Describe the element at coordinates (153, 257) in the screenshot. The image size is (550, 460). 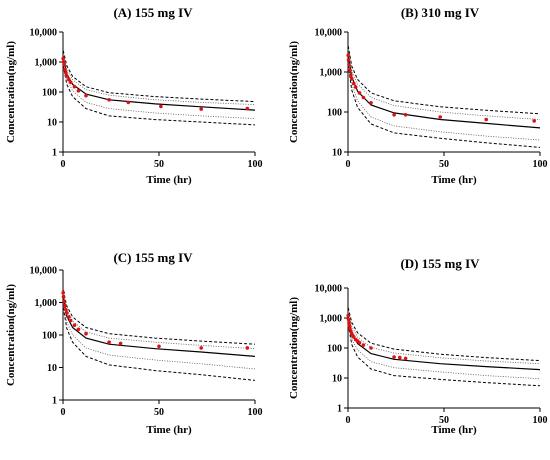
I see `panel-title: (C) 155 mg IV` at that location.